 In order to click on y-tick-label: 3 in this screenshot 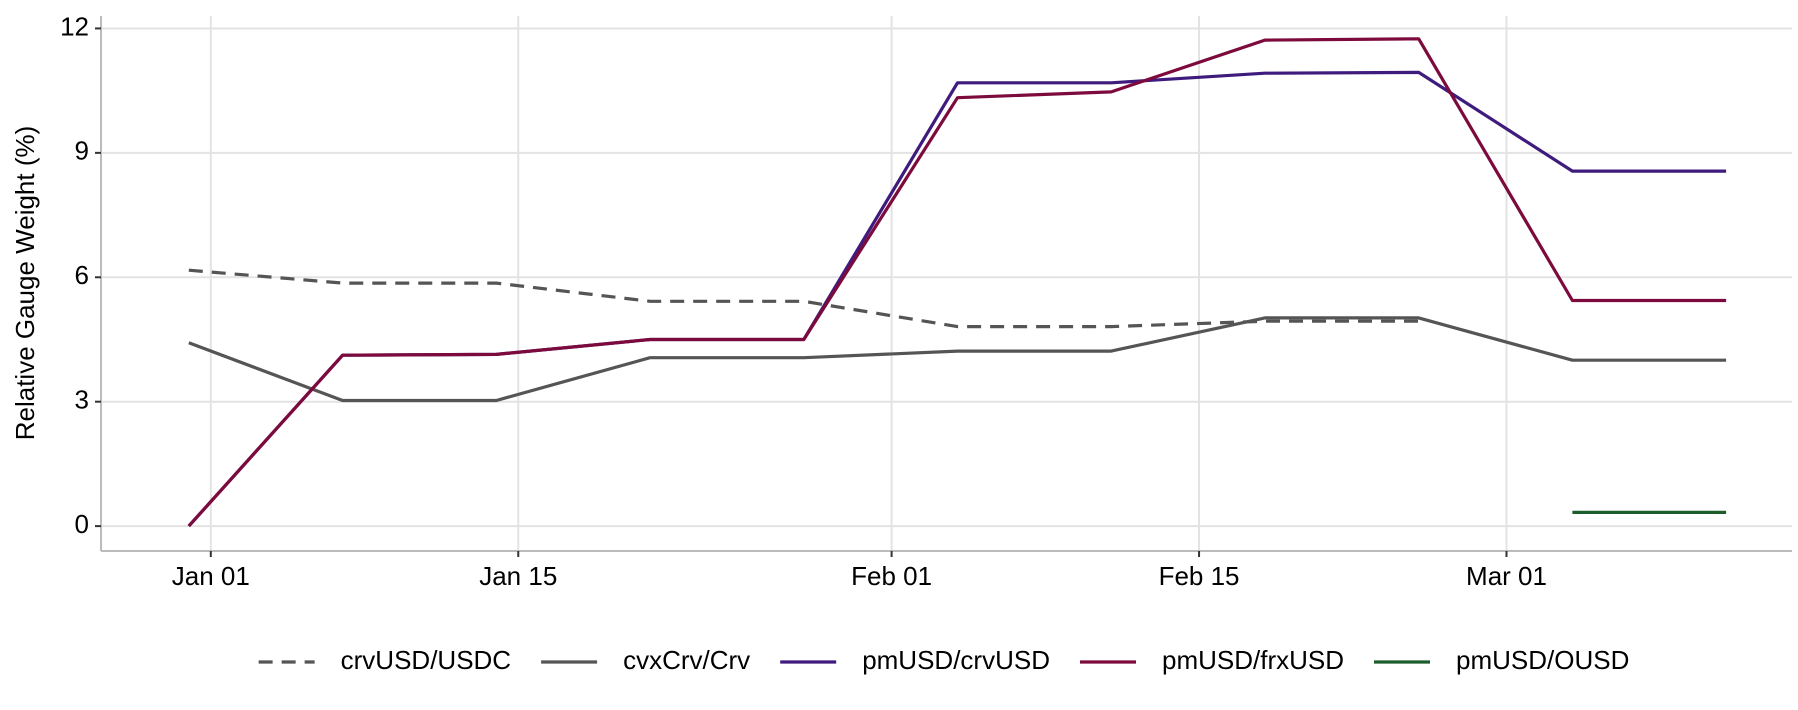, I will do `click(82, 400)`.